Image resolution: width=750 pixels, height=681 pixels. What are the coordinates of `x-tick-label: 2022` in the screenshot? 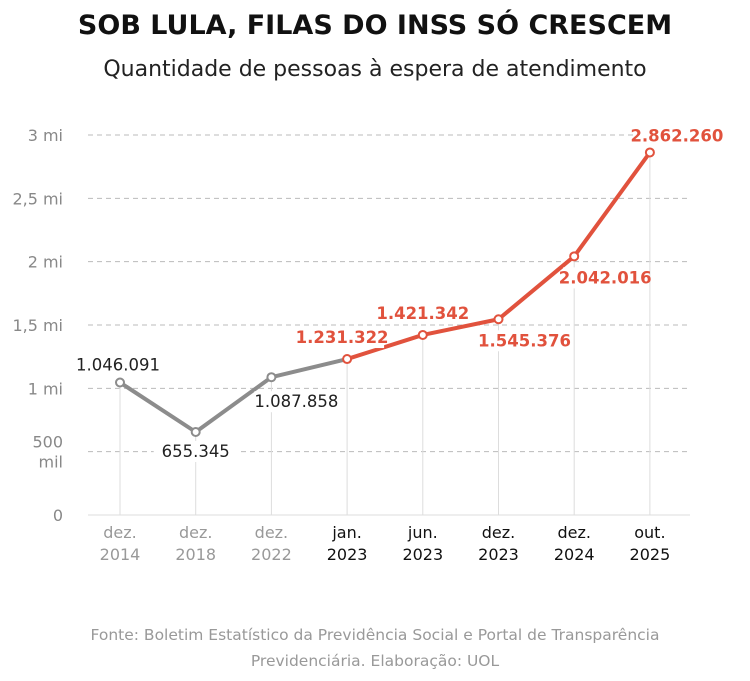 It's located at (271, 554).